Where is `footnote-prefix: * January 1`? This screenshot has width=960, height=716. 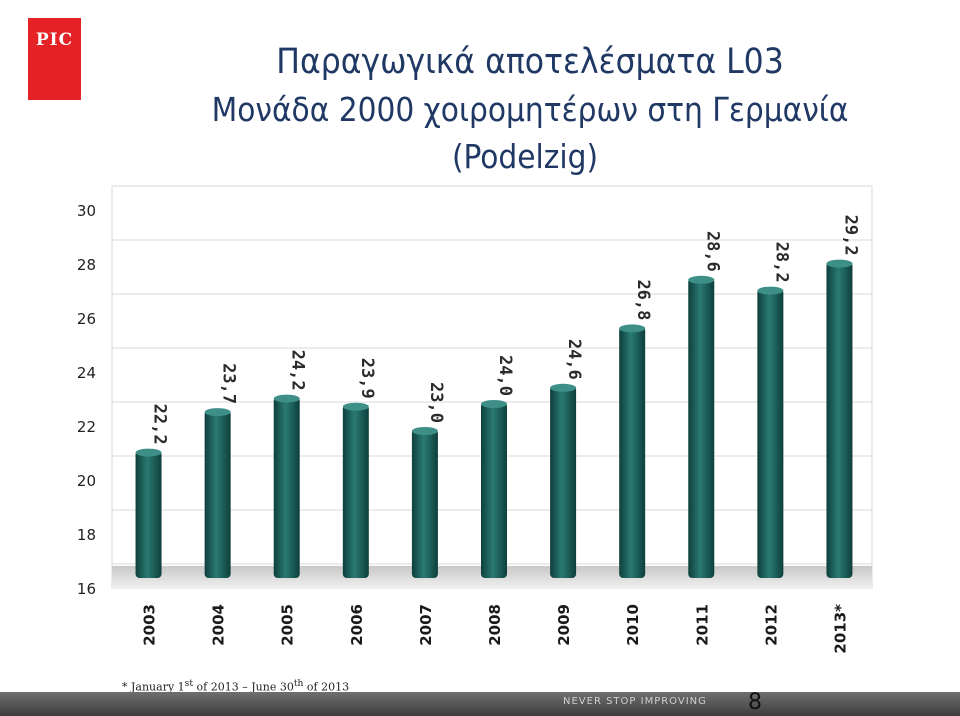
footnote-prefix: * January 1 is located at coordinates (153, 687).